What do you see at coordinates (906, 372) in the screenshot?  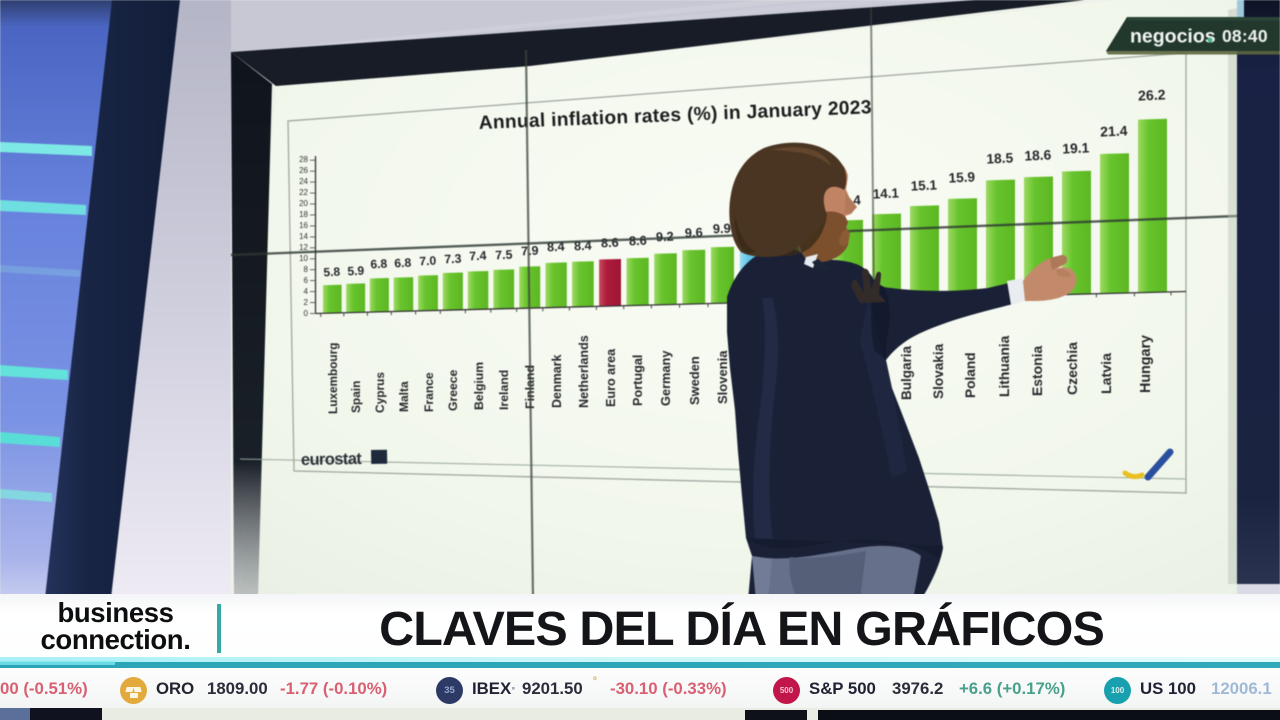 I see `svg-text: Bulgaria` at bounding box center [906, 372].